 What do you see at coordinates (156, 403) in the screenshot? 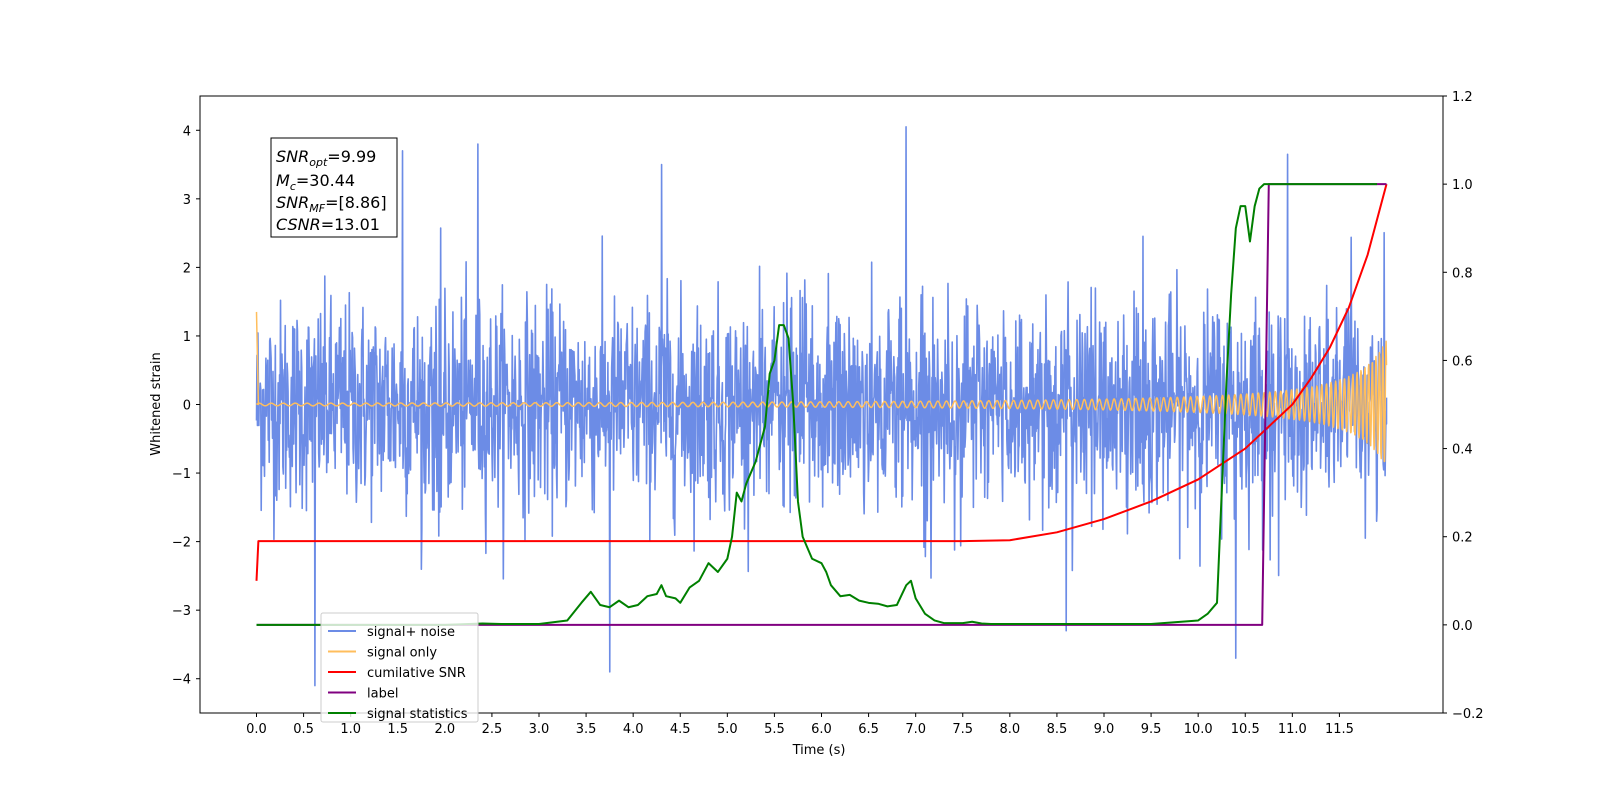
I see `y-axis-label: Whitened strain` at bounding box center [156, 403].